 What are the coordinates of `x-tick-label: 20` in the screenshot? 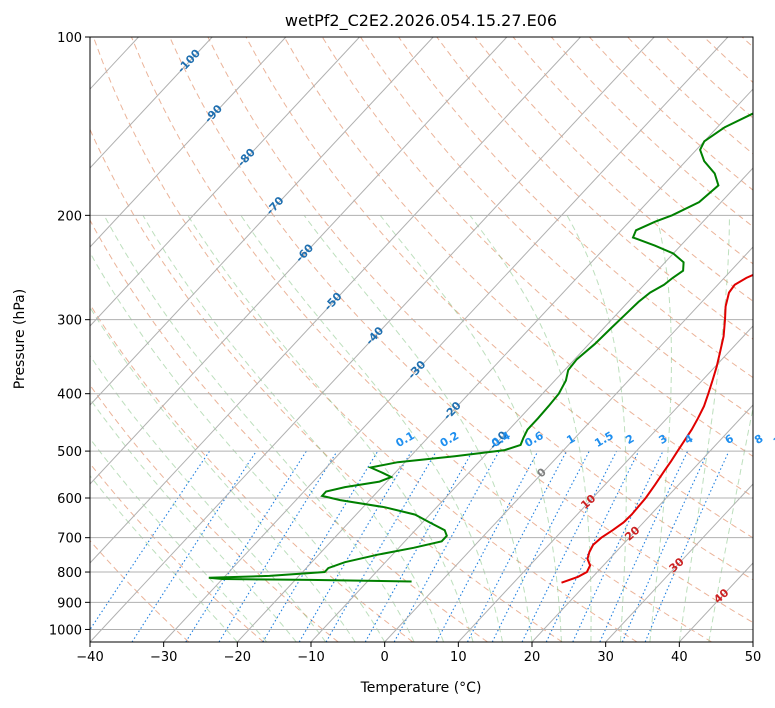 It's located at (532, 657).